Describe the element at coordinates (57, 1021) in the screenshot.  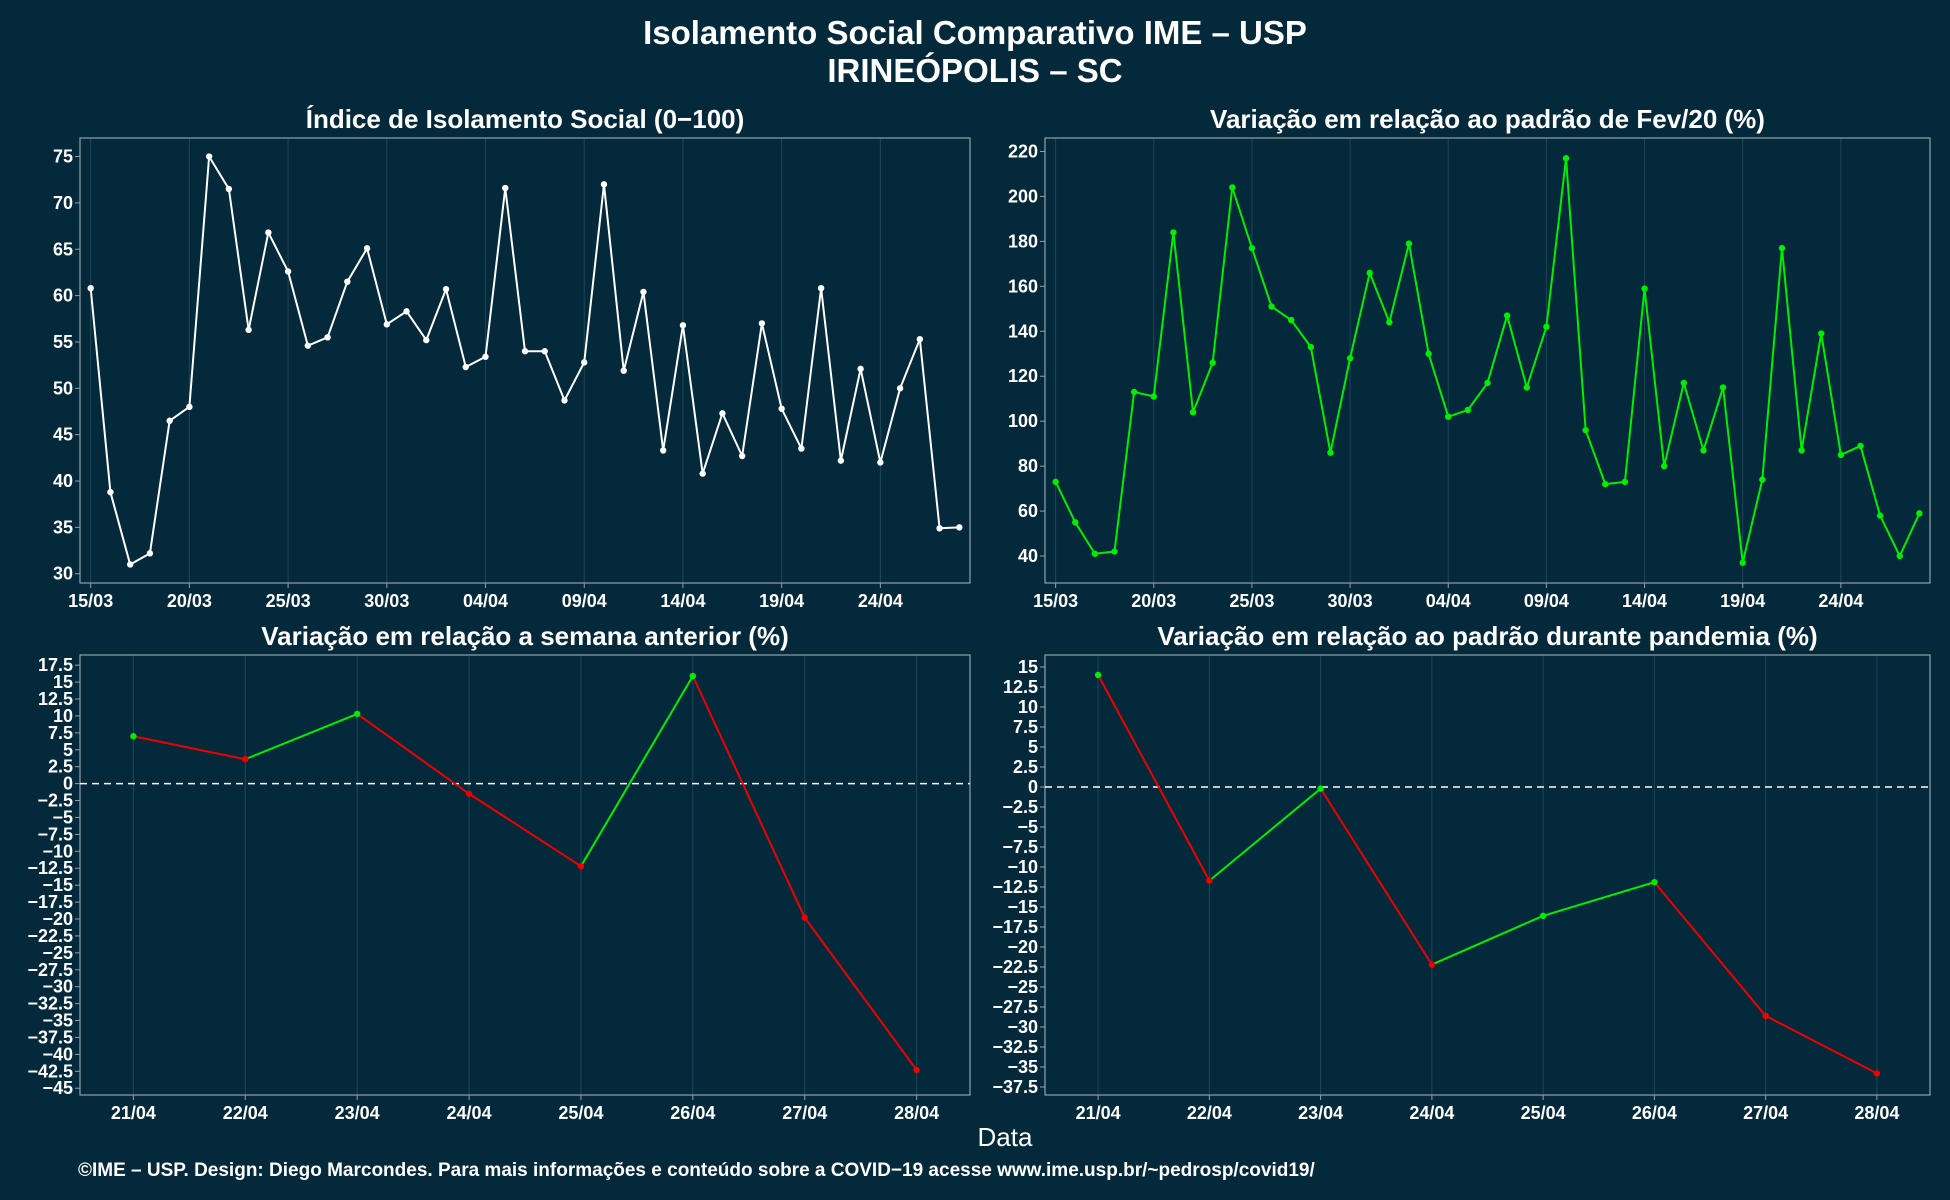
I see `y-tick-label: −35` at that location.